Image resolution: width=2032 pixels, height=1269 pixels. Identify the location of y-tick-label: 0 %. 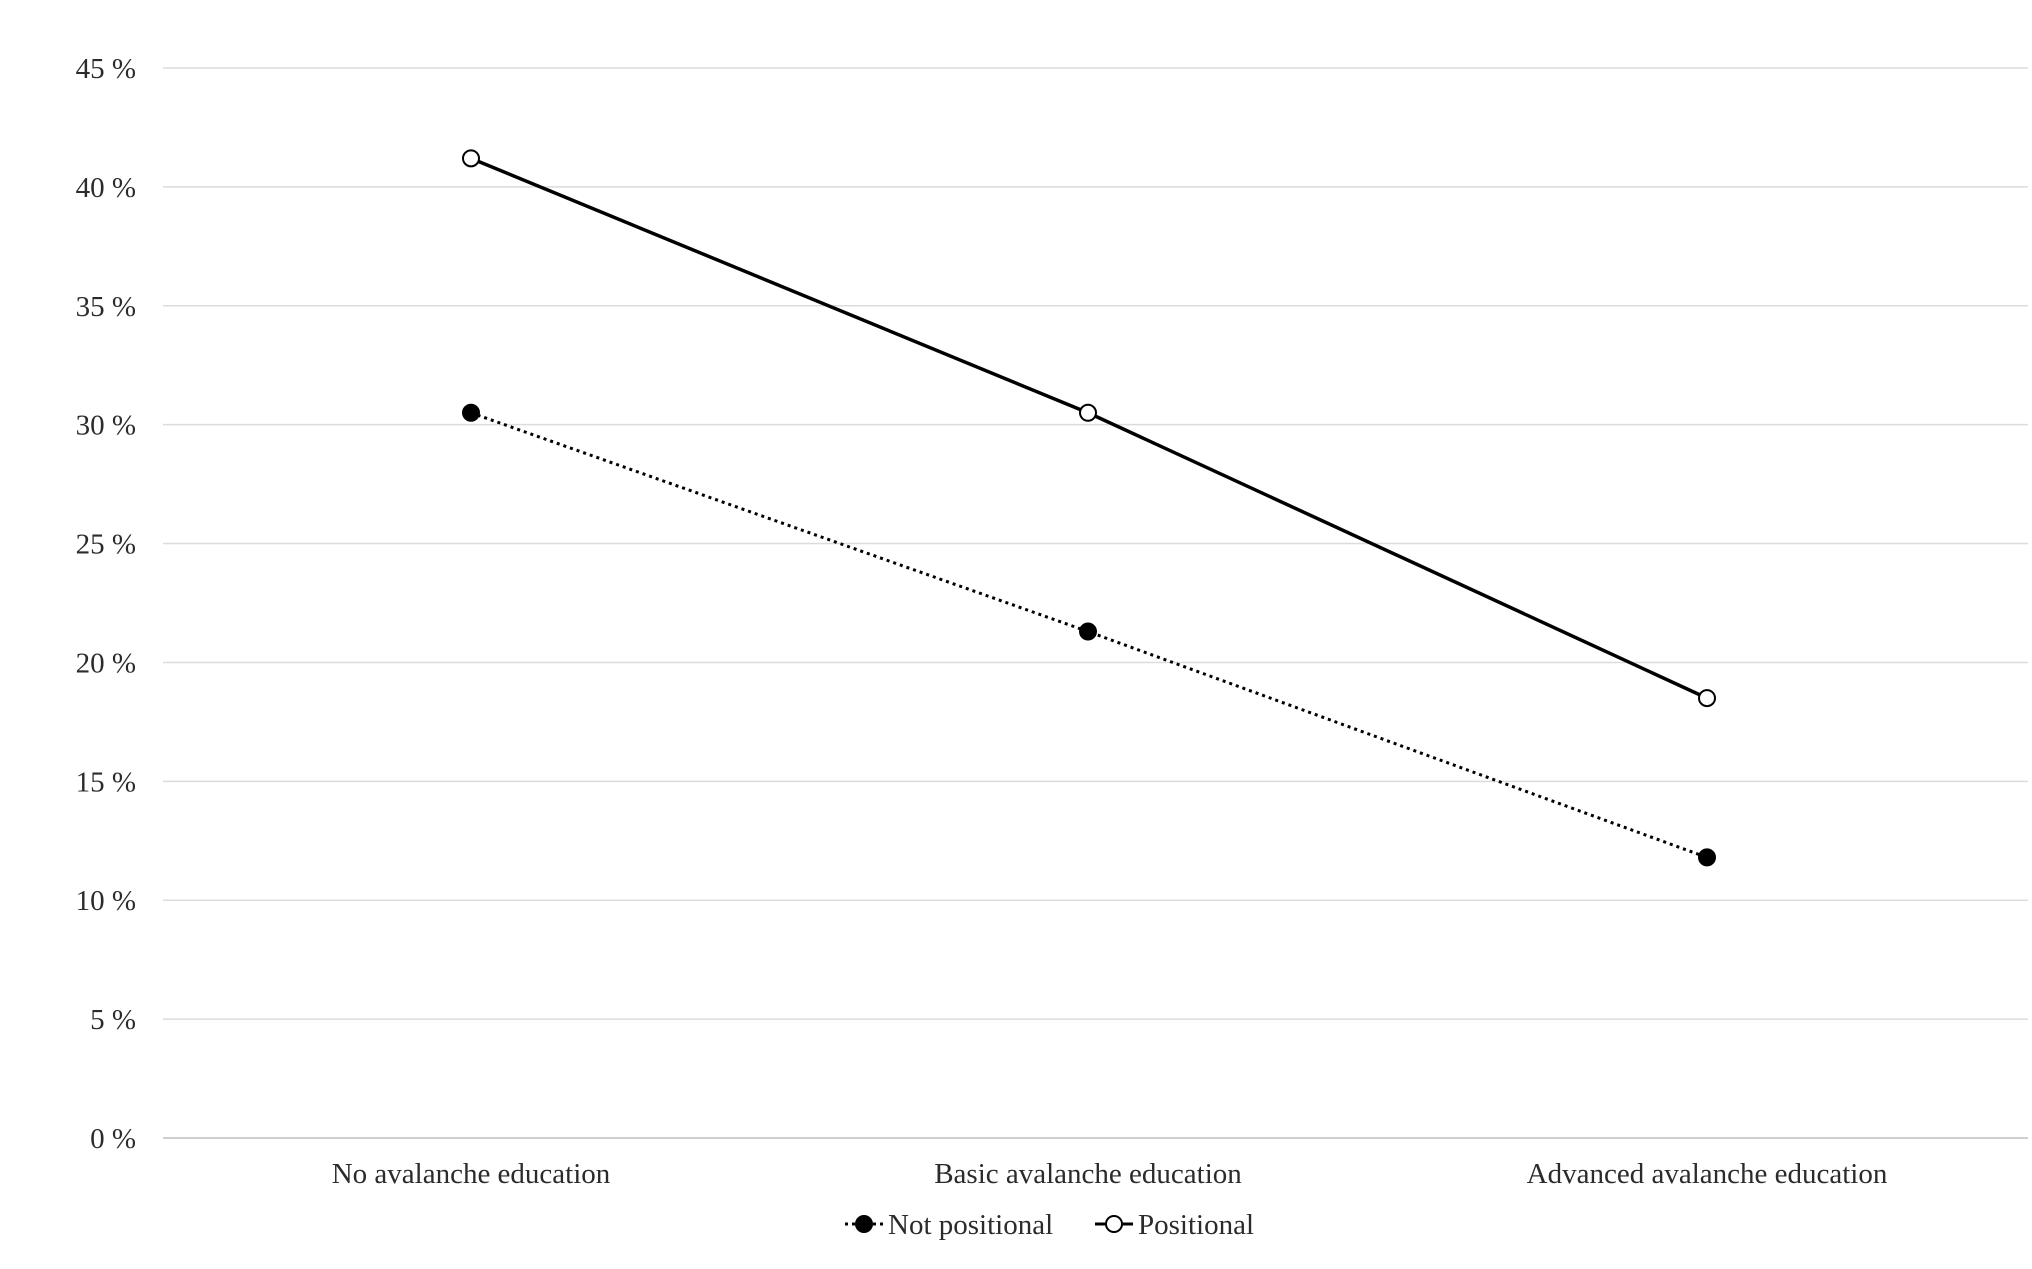
(113, 1139).